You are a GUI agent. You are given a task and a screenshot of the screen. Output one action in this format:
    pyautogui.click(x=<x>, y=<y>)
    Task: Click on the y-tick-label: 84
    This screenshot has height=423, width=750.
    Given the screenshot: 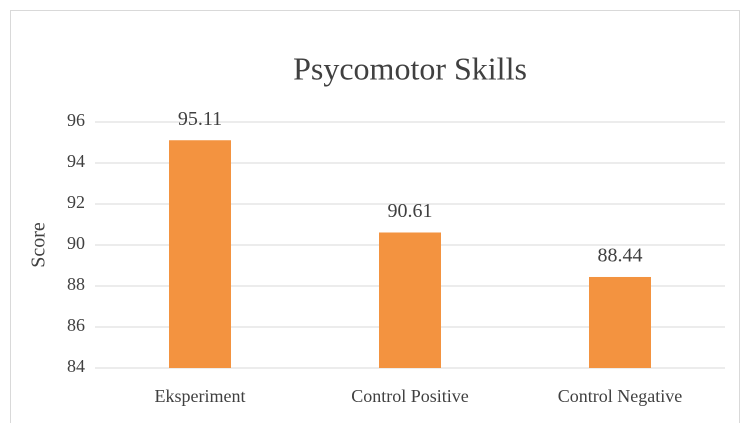 What is the action you would take?
    pyautogui.click(x=76, y=366)
    